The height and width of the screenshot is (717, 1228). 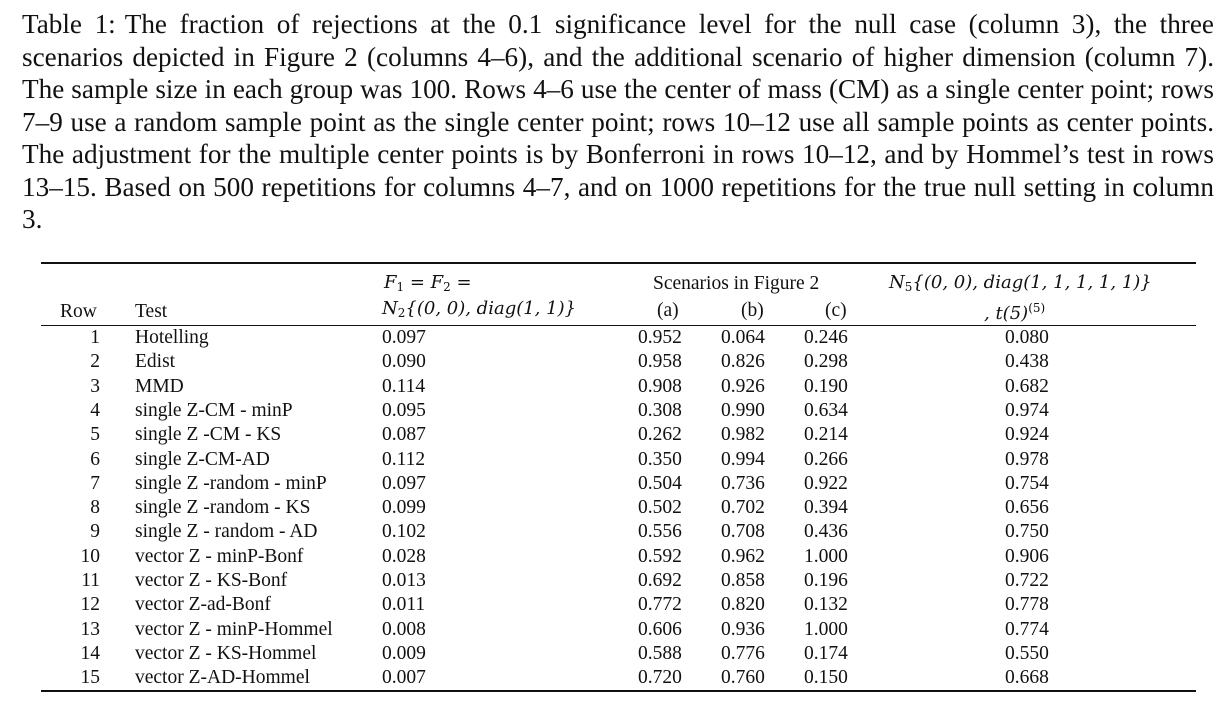 What do you see at coordinates (660, 337) in the screenshot?
I see `scenario-a-value: 0.952` at bounding box center [660, 337].